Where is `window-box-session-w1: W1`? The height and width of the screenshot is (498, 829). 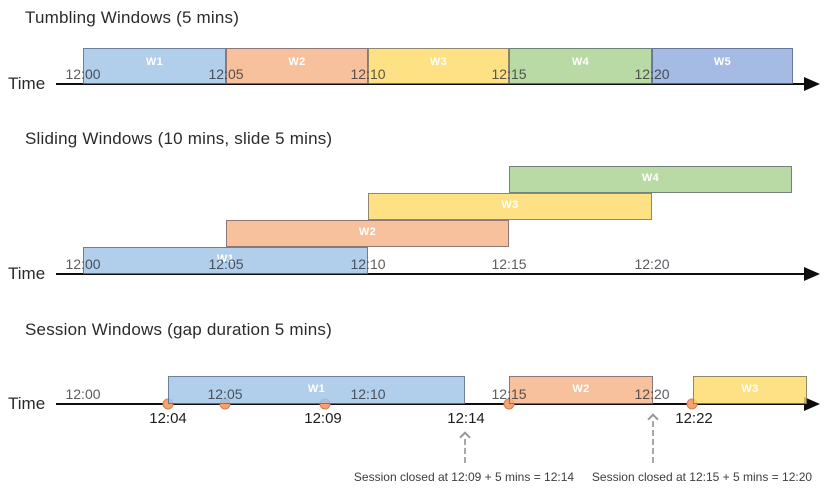
window-box-session-w1: W1 is located at coordinates (316, 390).